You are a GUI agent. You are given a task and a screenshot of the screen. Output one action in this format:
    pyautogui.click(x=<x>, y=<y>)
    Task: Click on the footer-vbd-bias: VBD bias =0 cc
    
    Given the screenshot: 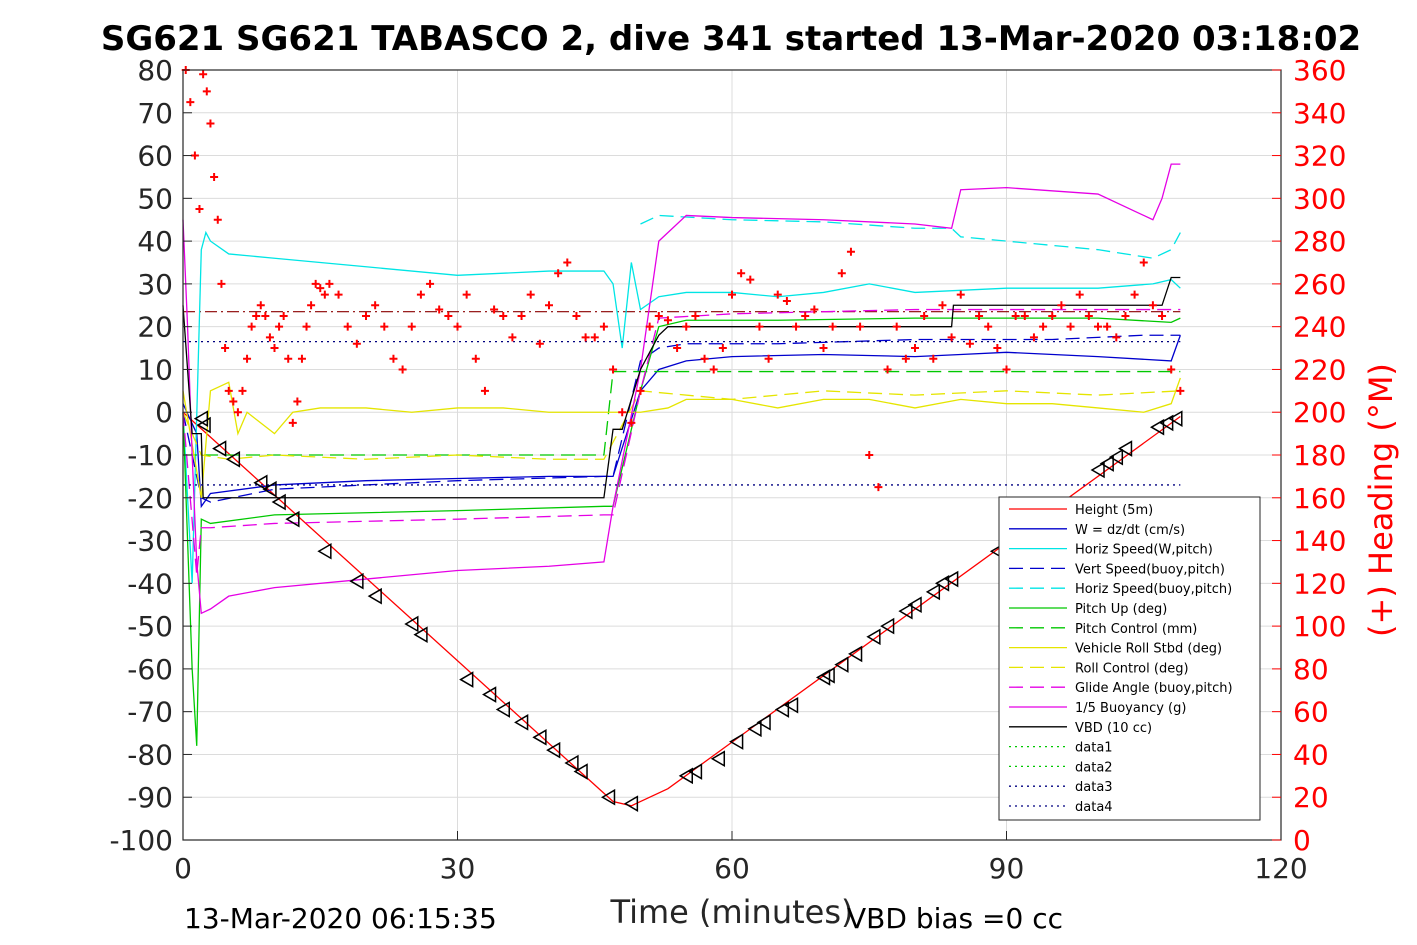 What is the action you would take?
    pyautogui.click(x=955, y=918)
    